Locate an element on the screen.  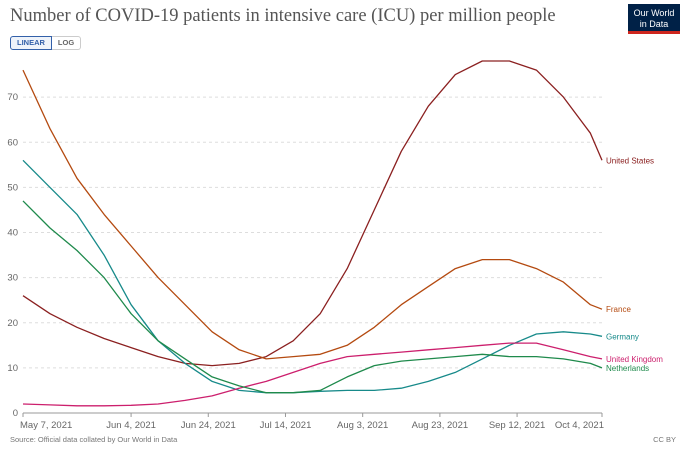
x-tick-label: Sep 12, 2021 is located at coordinates (517, 425).